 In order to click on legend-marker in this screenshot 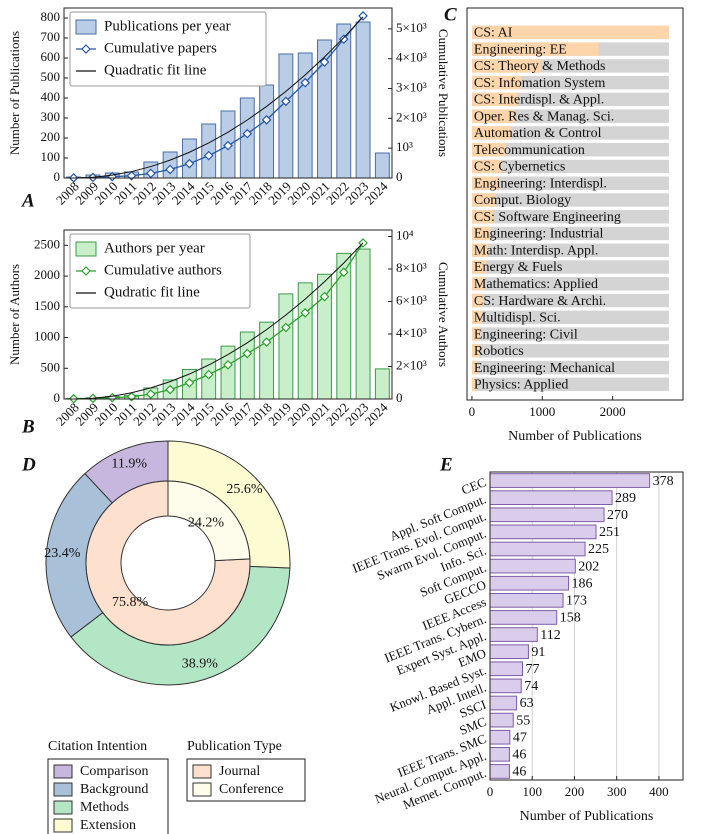, I will do `click(86, 49)`.